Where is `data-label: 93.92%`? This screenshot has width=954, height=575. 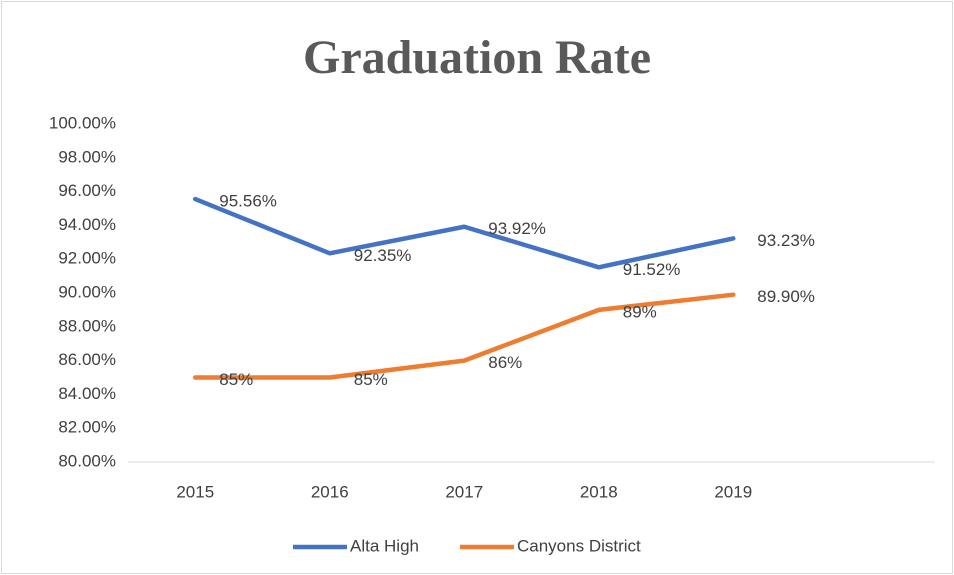 data-label: 93.92% is located at coordinates (517, 228).